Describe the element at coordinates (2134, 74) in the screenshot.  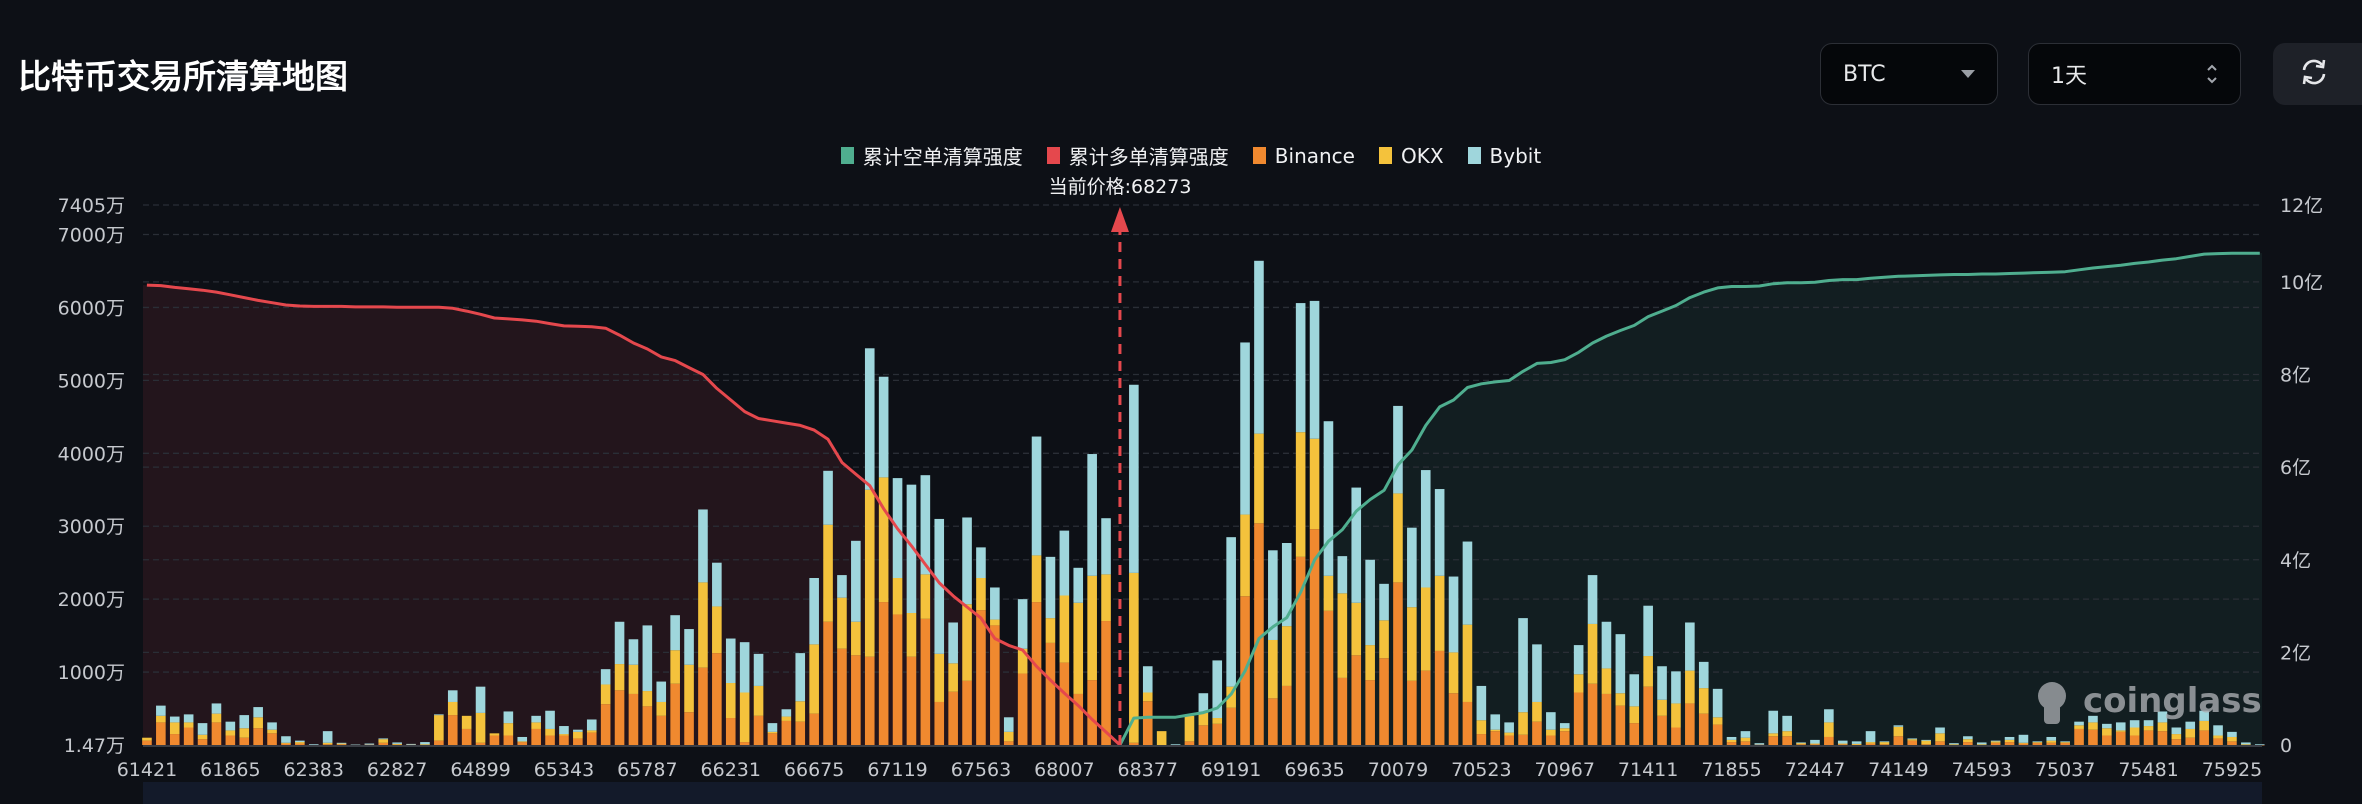
I see `range-select: 1天` at that location.